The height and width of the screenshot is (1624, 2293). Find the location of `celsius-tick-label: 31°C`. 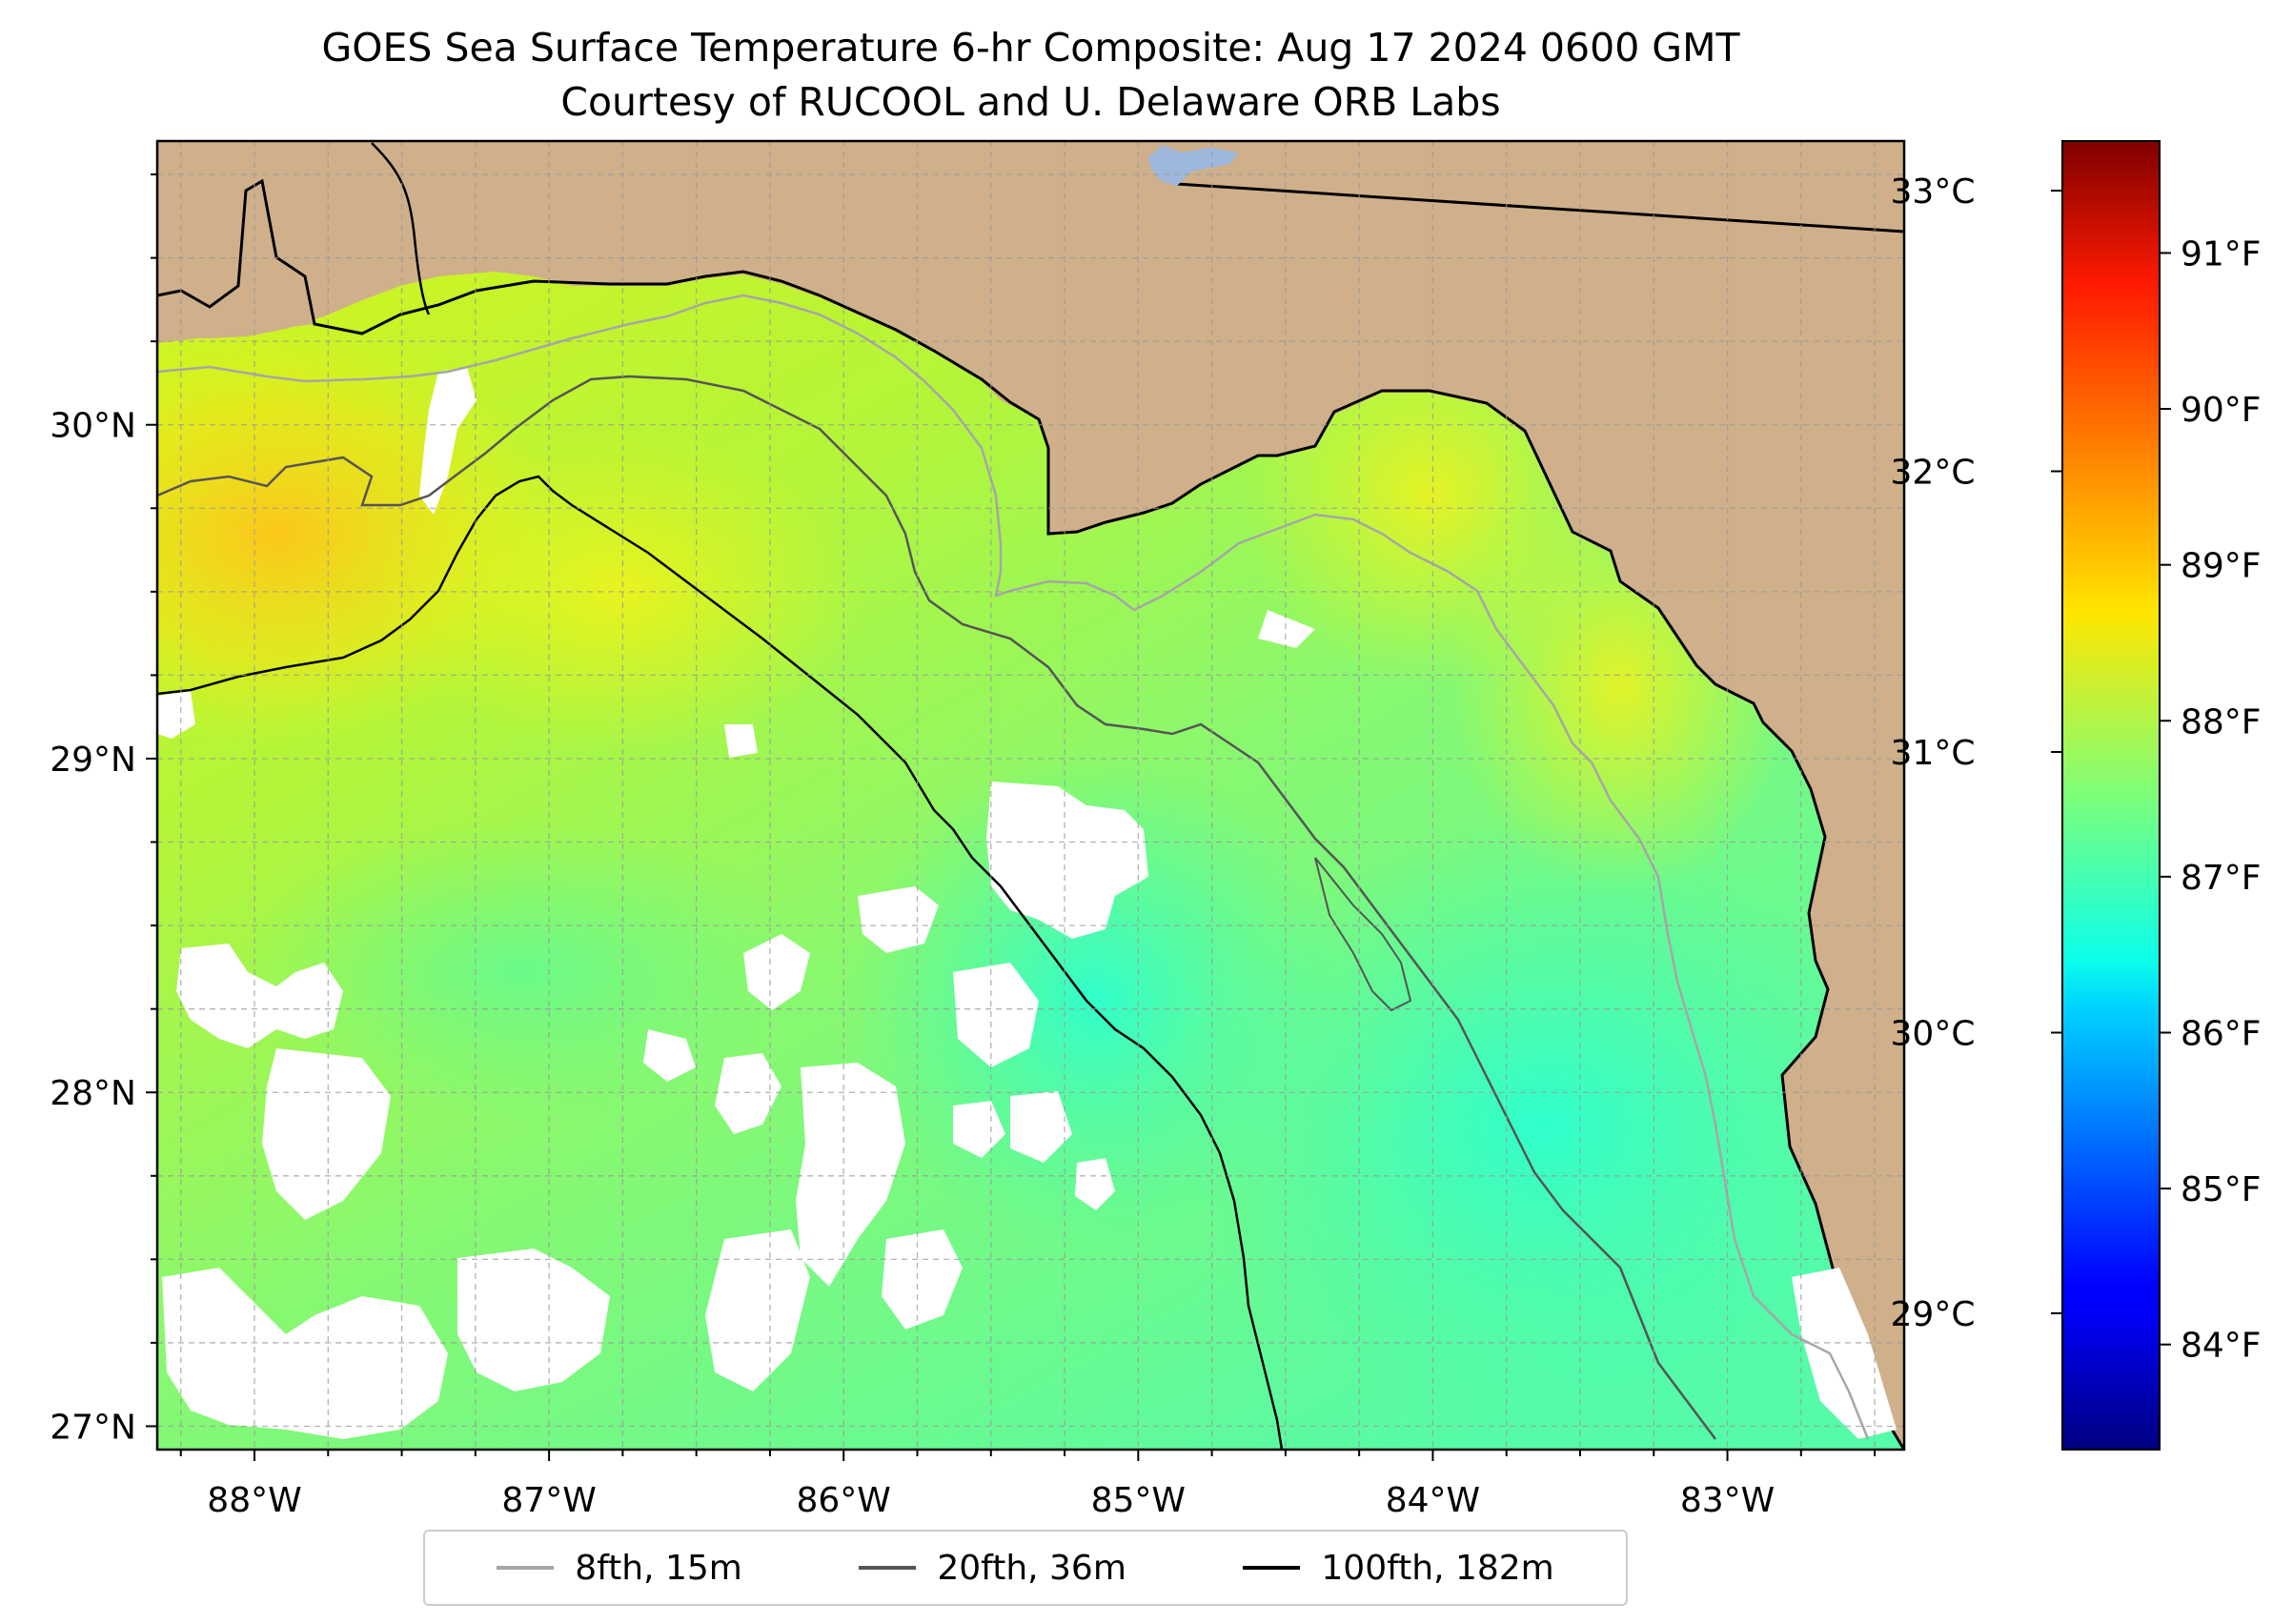

celsius-tick-label: 31°C is located at coordinates (1934, 753).